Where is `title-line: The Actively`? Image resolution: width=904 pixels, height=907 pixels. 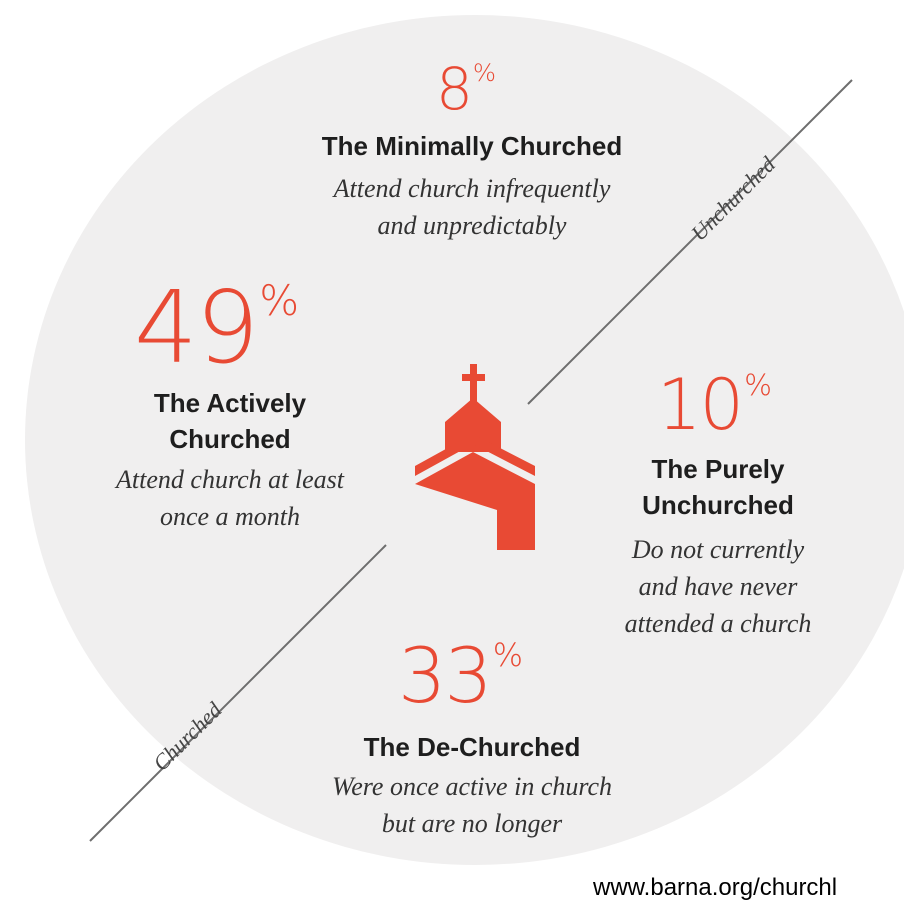
title-line: The Actively is located at coordinates (230, 403).